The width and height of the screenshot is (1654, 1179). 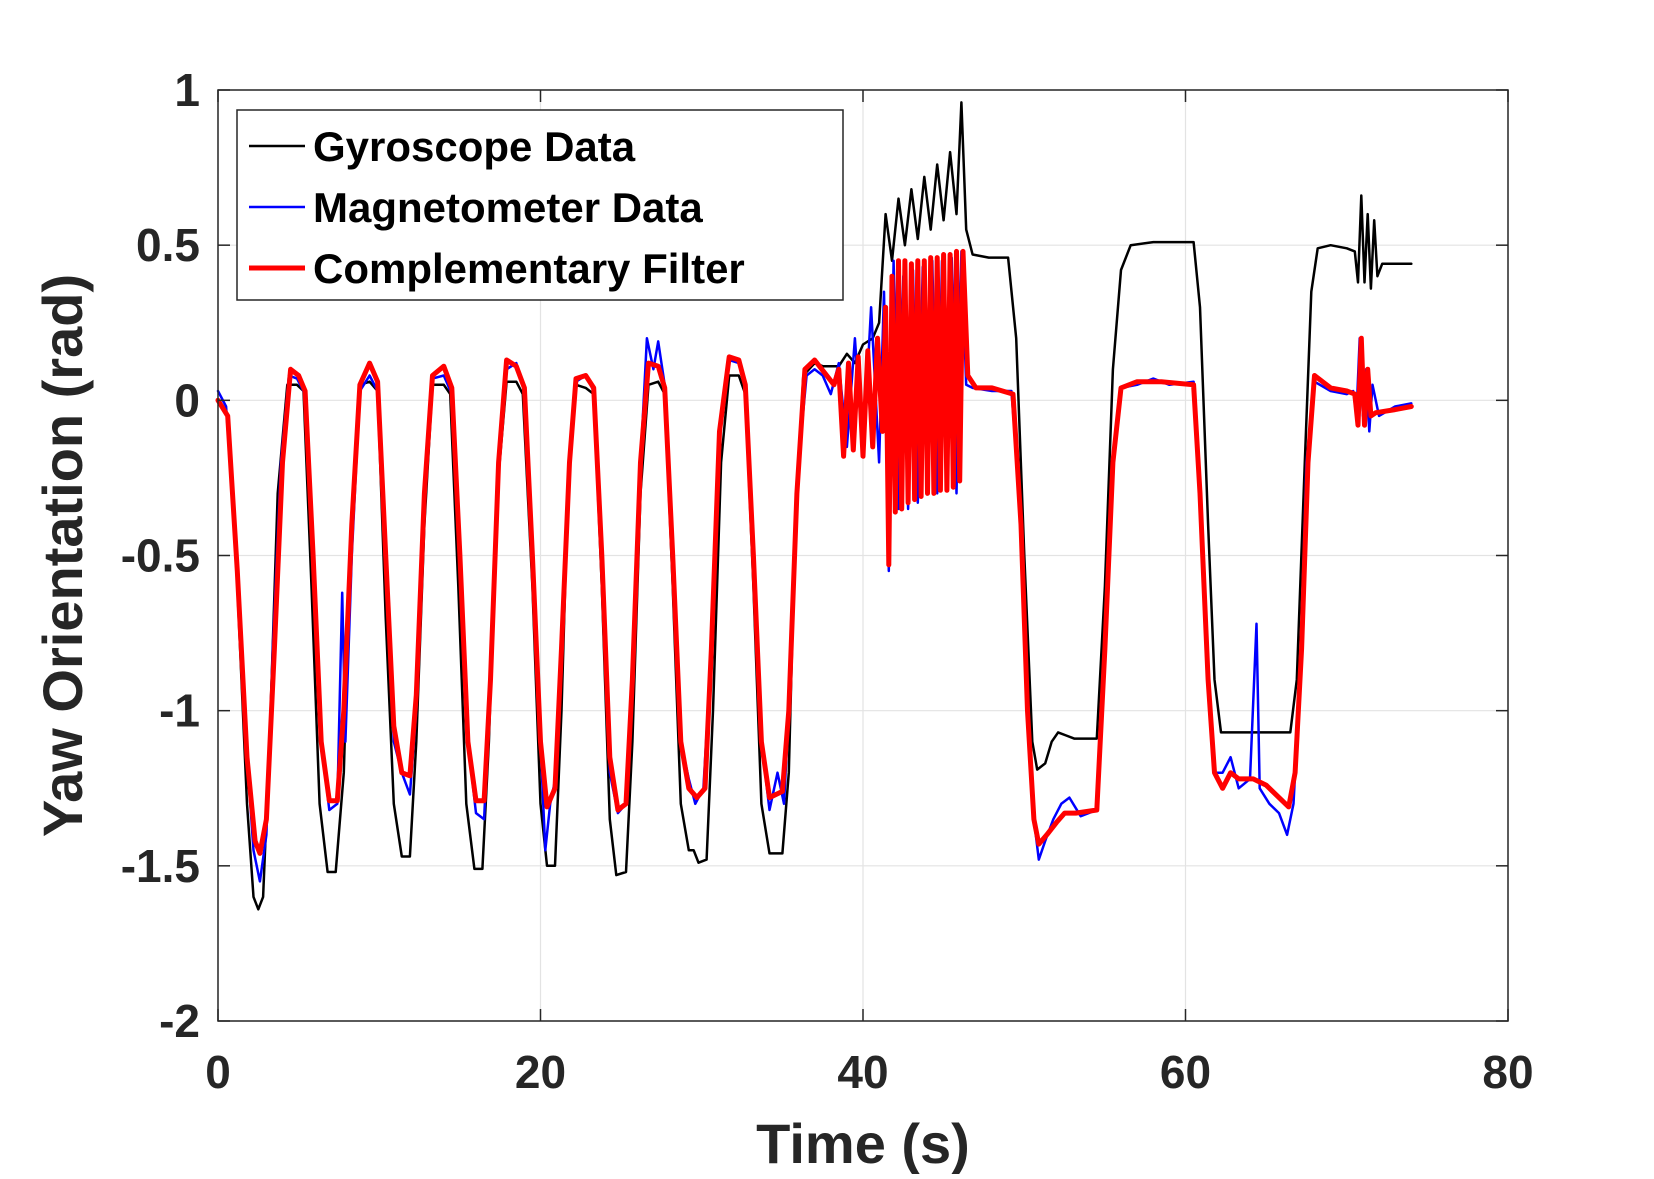 I want to click on y-tick-label-3: -0.5, so click(x=160, y=556).